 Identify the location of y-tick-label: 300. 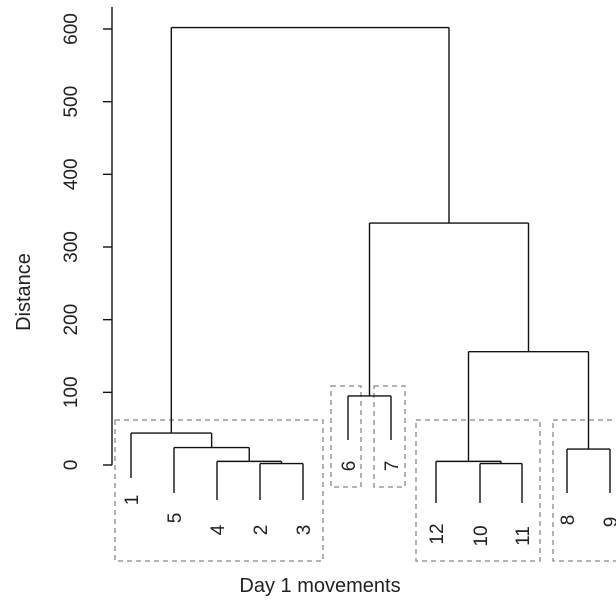
(71, 247).